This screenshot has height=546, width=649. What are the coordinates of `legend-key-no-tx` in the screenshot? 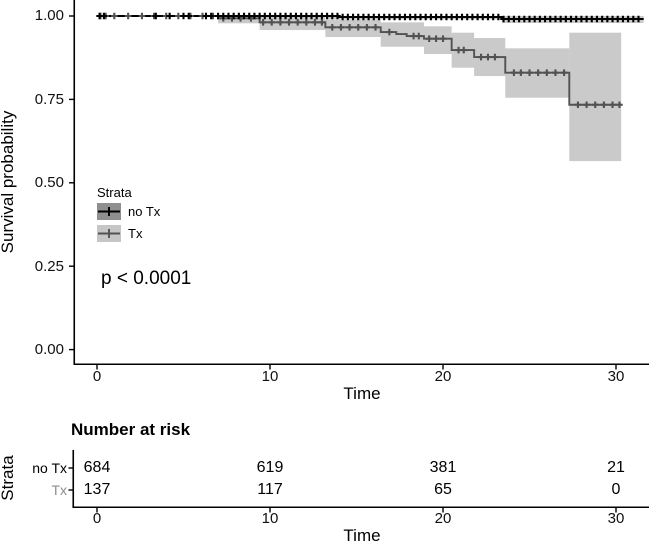 It's located at (109, 211).